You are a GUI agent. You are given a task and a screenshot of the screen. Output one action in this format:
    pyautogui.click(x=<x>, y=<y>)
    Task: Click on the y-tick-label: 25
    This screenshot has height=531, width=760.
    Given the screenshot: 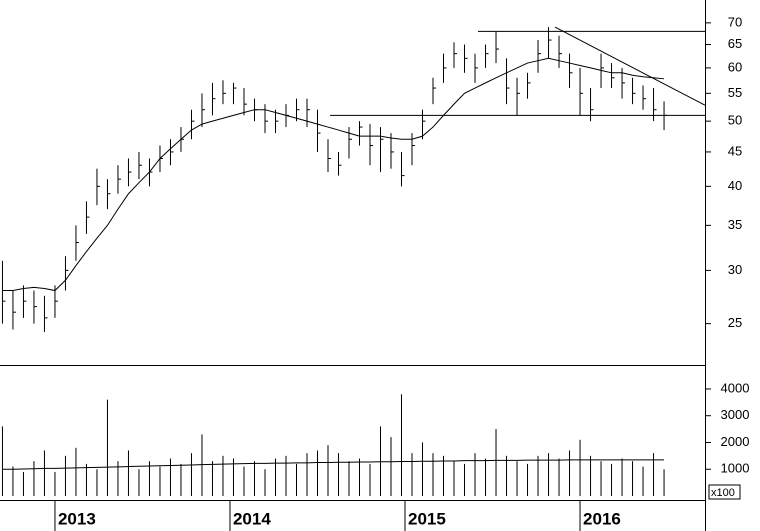 What is the action you would take?
    pyautogui.click(x=735, y=322)
    